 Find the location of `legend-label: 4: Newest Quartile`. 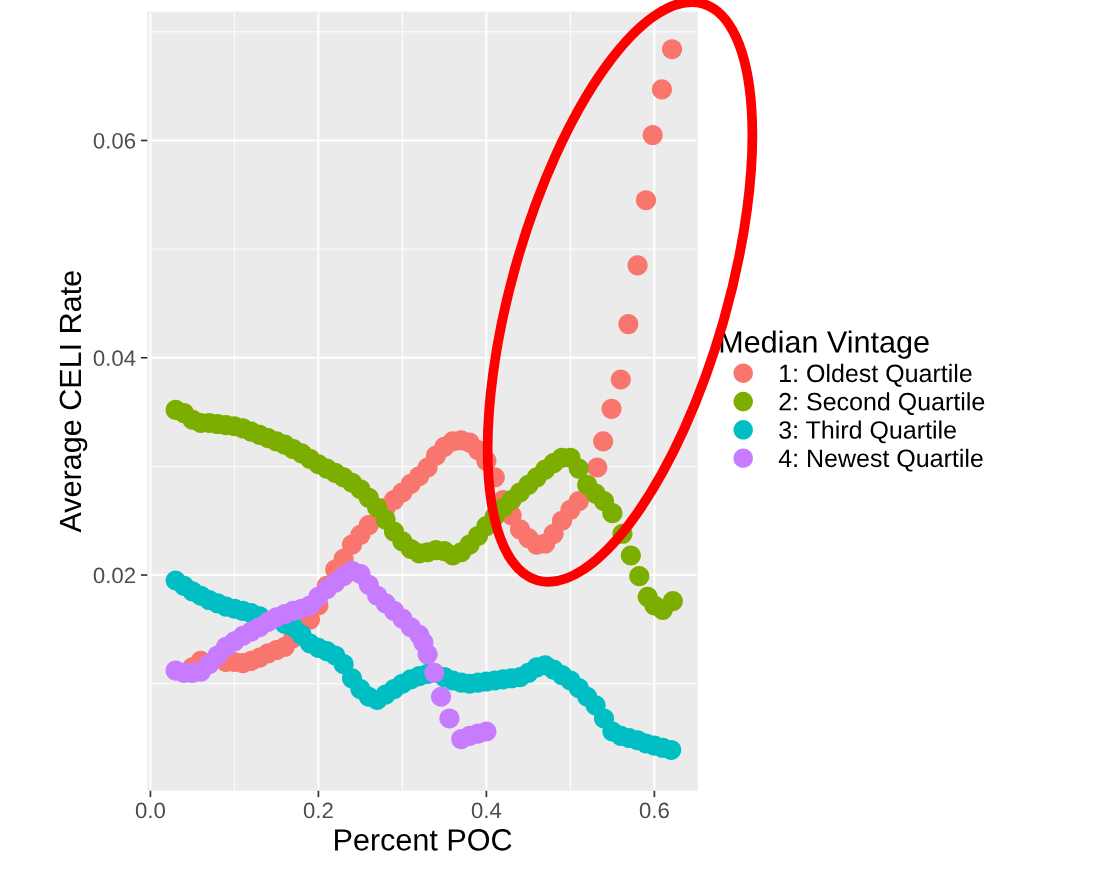

legend-label: 4: Newest Quartile is located at coordinates (880, 460).